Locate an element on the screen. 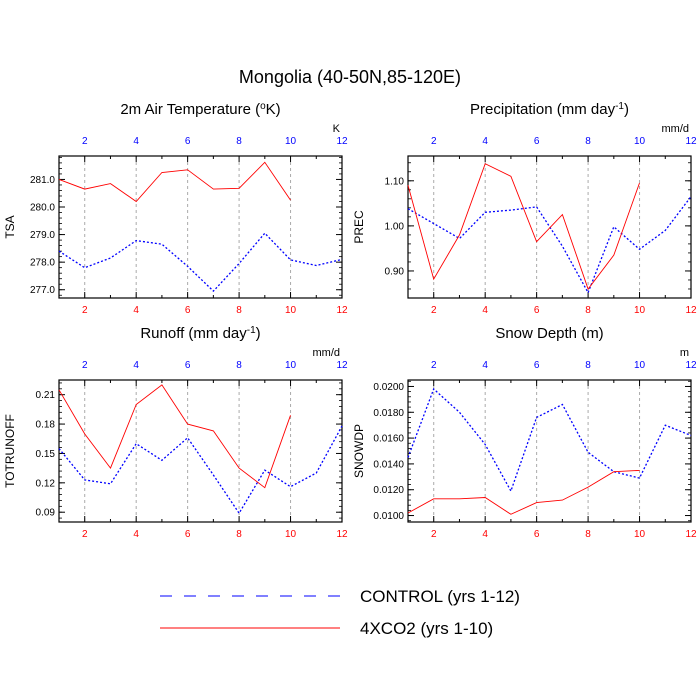  y-tick-label: 0.12 is located at coordinates (46, 483).